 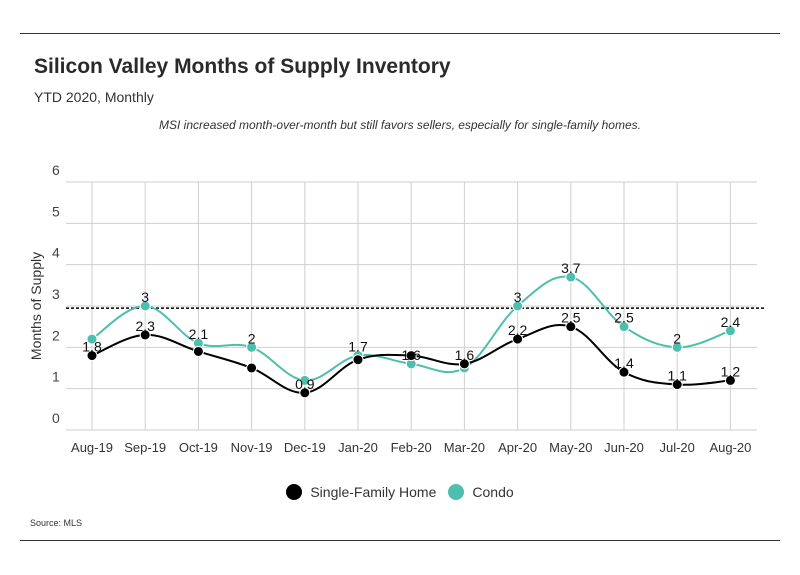 What do you see at coordinates (730, 447) in the screenshot?
I see `x-tick-label: Aug-20` at bounding box center [730, 447].